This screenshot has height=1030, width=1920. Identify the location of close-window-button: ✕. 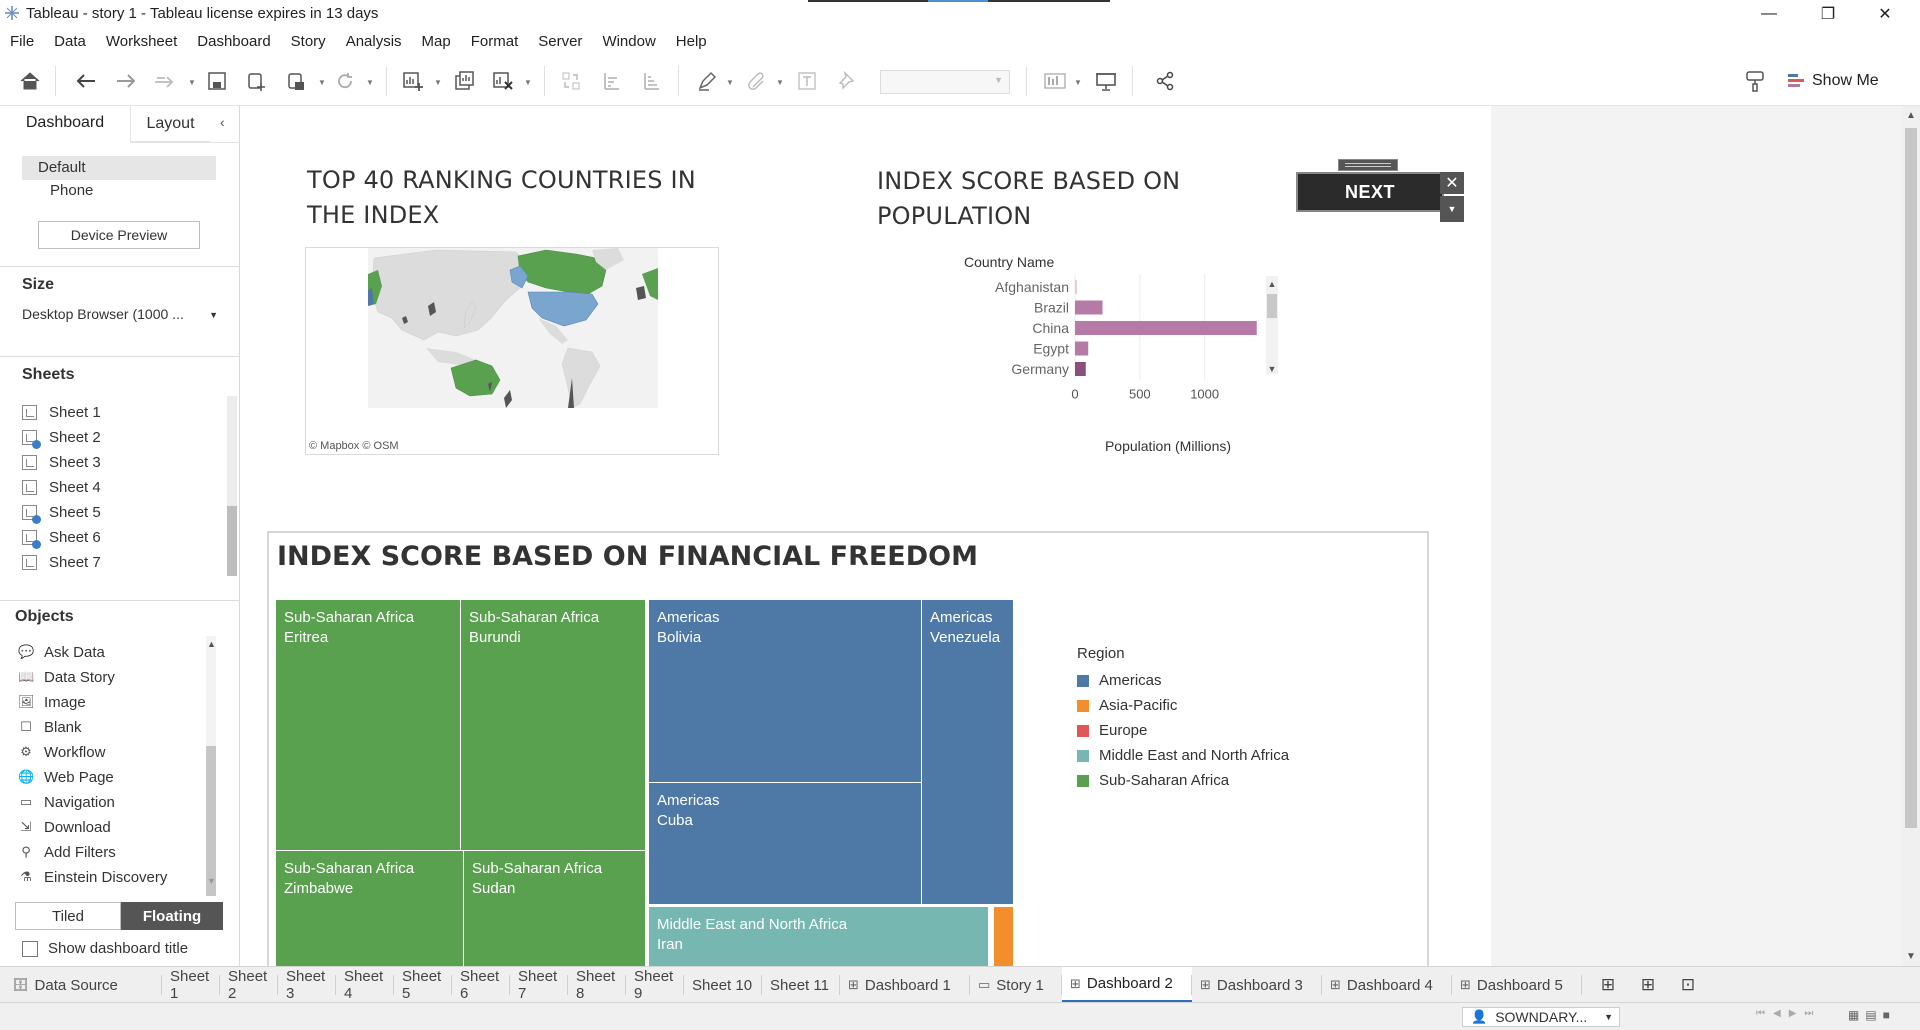
(1885, 14).